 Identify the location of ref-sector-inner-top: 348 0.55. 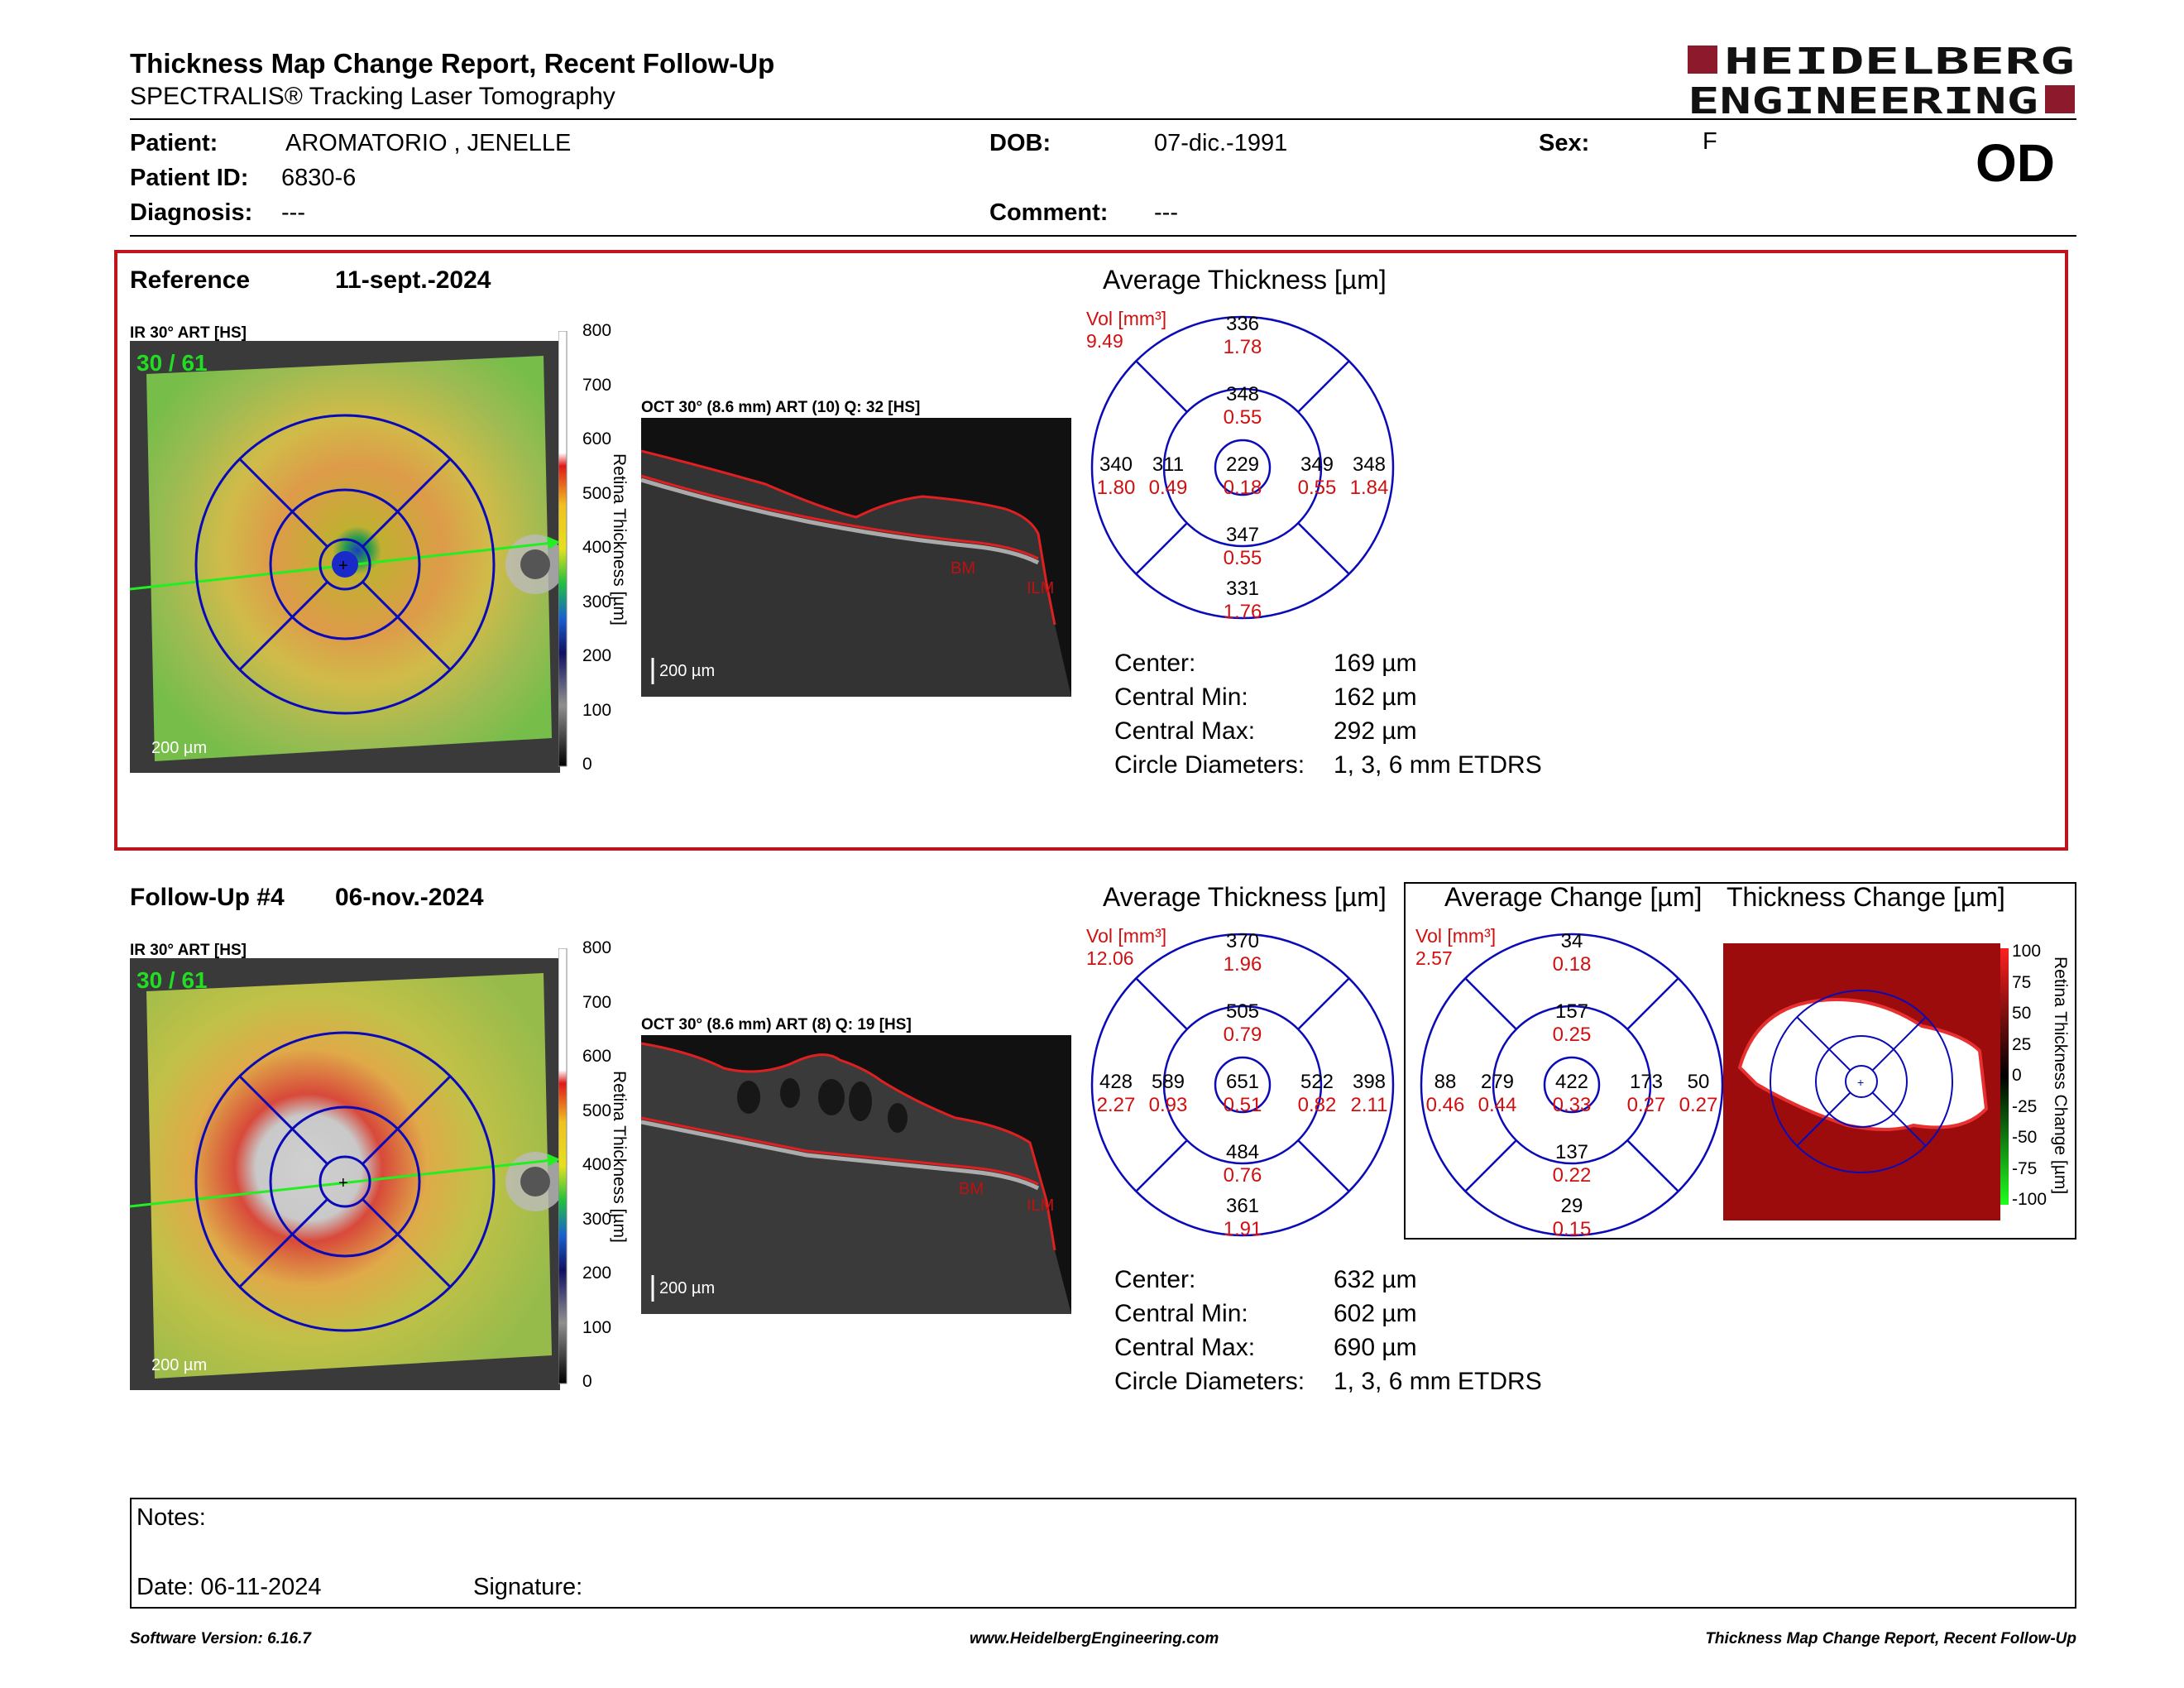
(1242, 406).